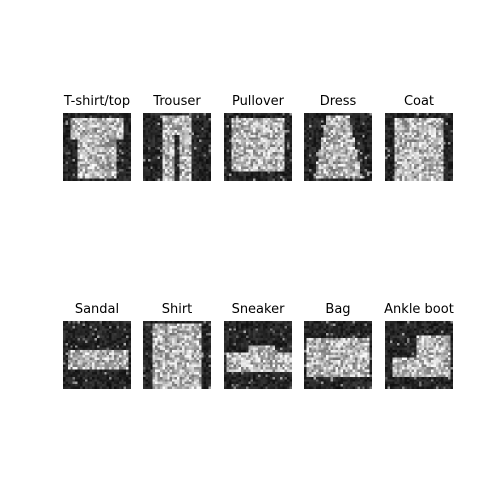  Describe the element at coordinates (419, 101) in the screenshot. I see `cell-title: Coat` at that location.